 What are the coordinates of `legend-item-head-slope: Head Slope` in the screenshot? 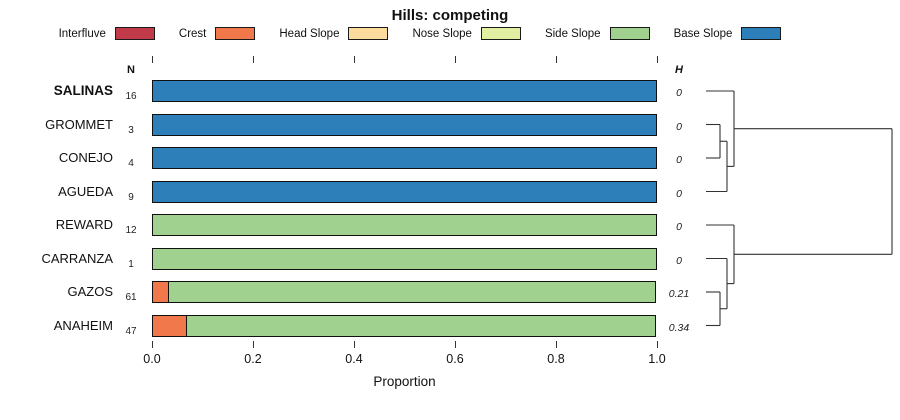 It's located at (334, 33).